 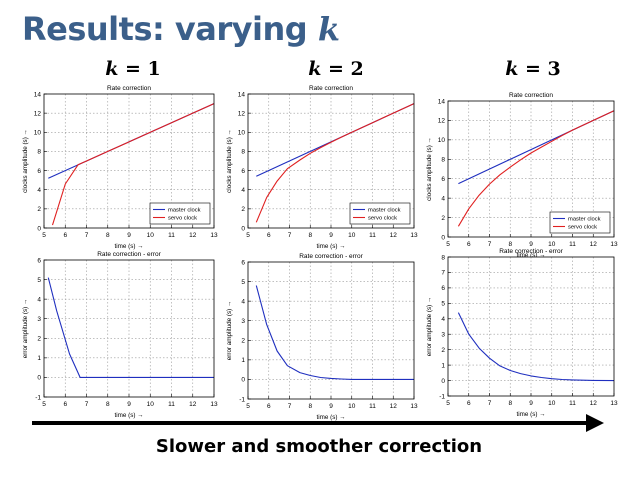 What do you see at coordinates (129, 88) in the screenshot?
I see `chart-title: Rate correction` at bounding box center [129, 88].